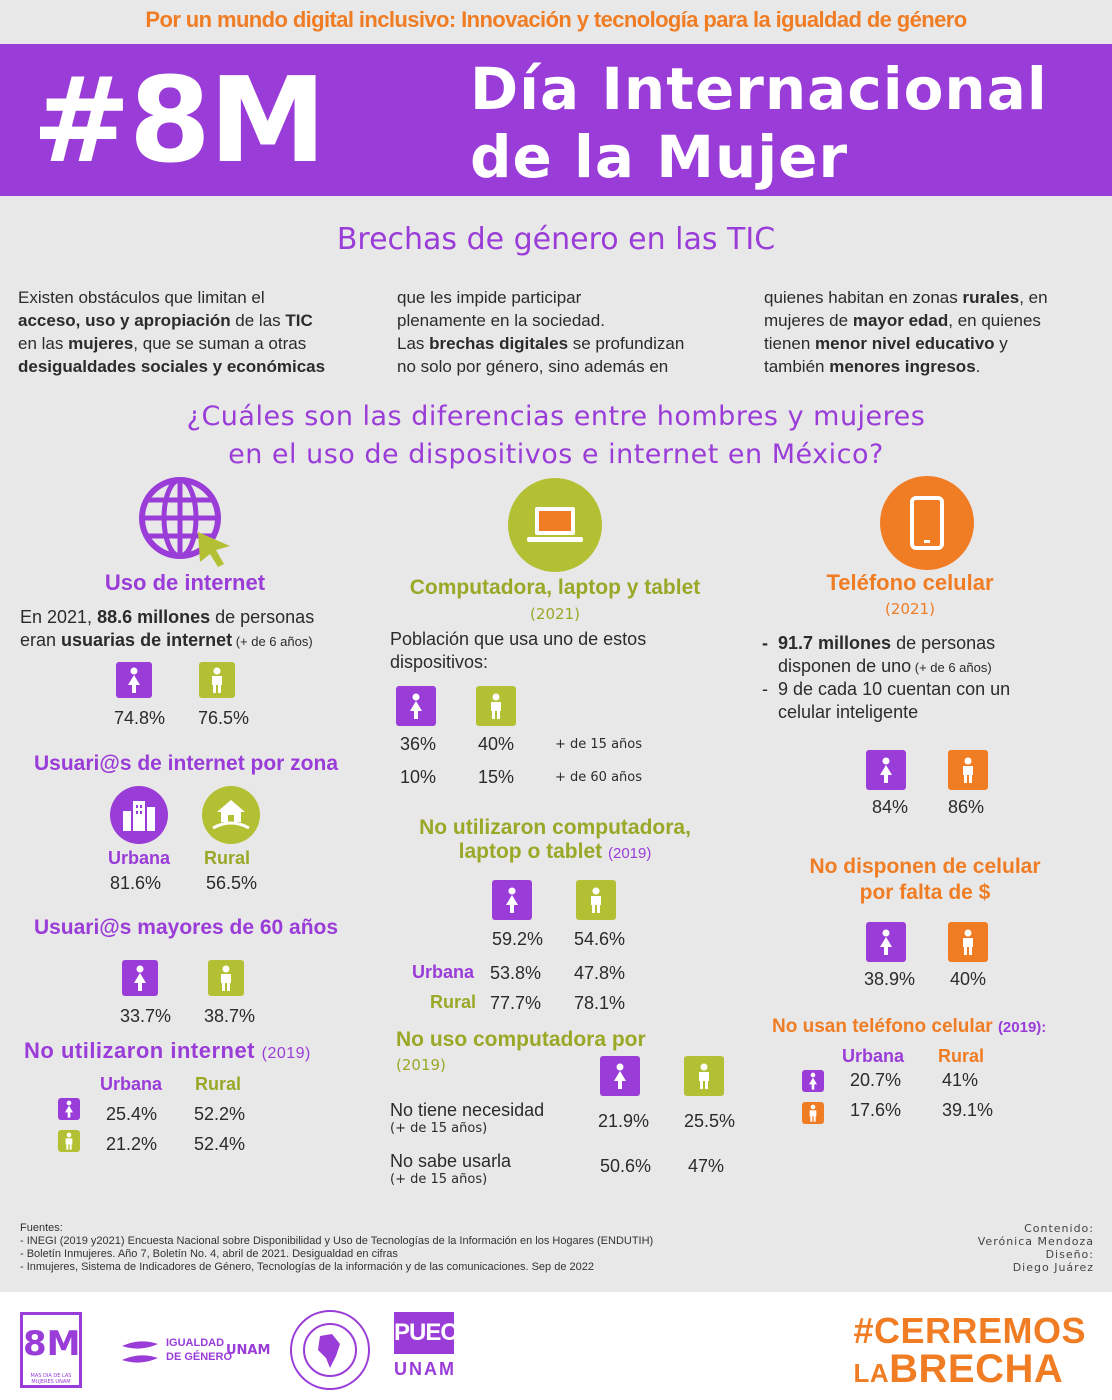  I want to click on rural-label: Rural, so click(227, 858).